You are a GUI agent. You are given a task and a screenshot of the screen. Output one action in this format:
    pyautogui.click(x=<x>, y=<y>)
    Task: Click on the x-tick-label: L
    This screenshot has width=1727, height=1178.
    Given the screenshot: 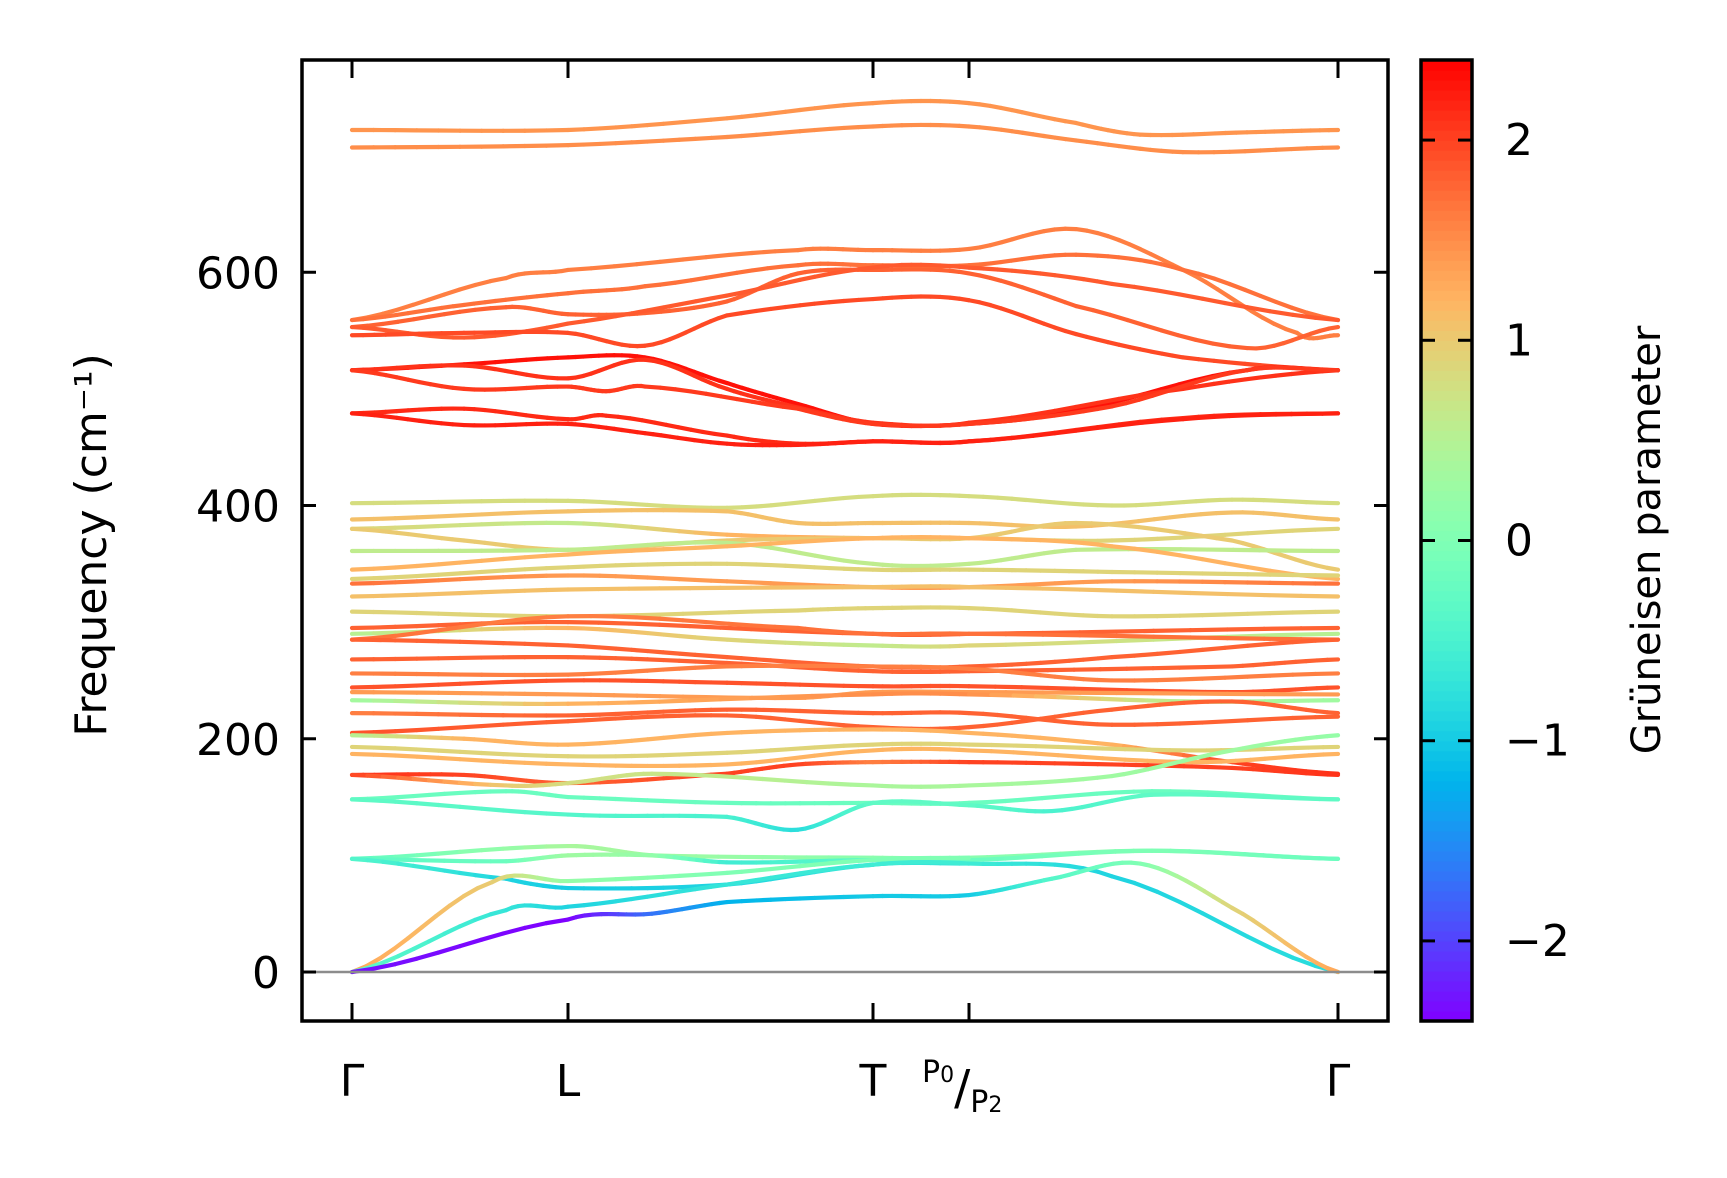 What is the action you would take?
    pyautogui.click(x=568, y=1081)
    